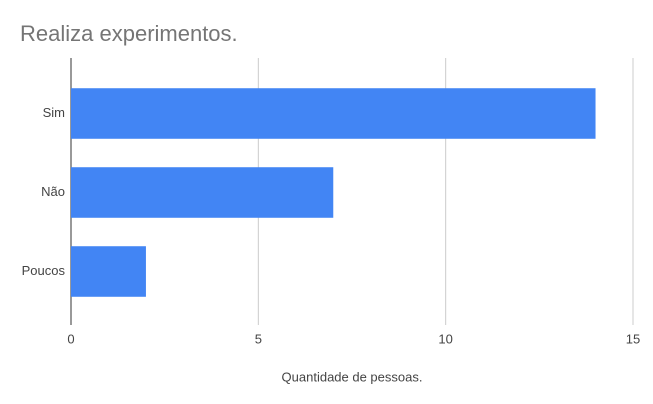 The height and width of the screenshot is (404, 653). What do you see at coordinates (633, 338) in the screenshot?
I see `x-tick-label: 15` at bounding box center [633, 338].